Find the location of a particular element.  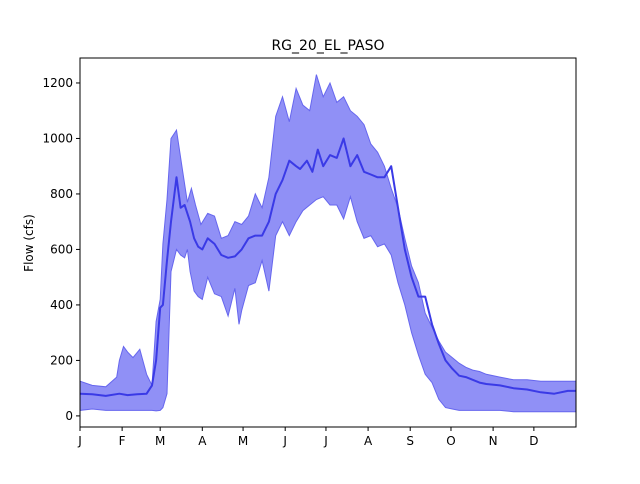

y-tick-label: 200 is located at coordinates (61, 360).